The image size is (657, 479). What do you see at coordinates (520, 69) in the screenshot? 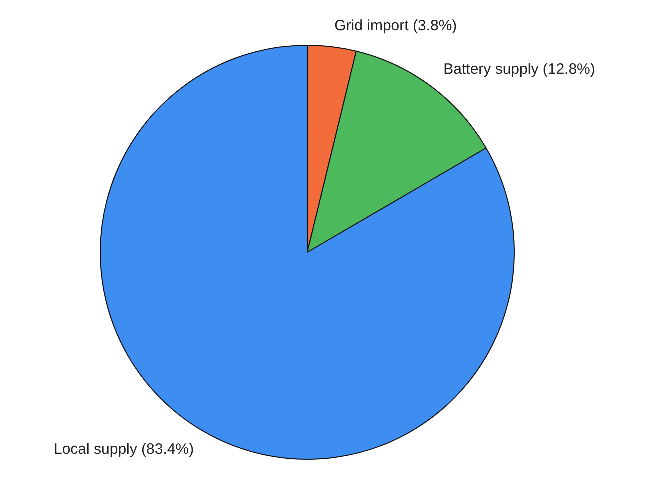
I see `slice-label: Battery supply (12.8%)` at bounding box center [520, 69].